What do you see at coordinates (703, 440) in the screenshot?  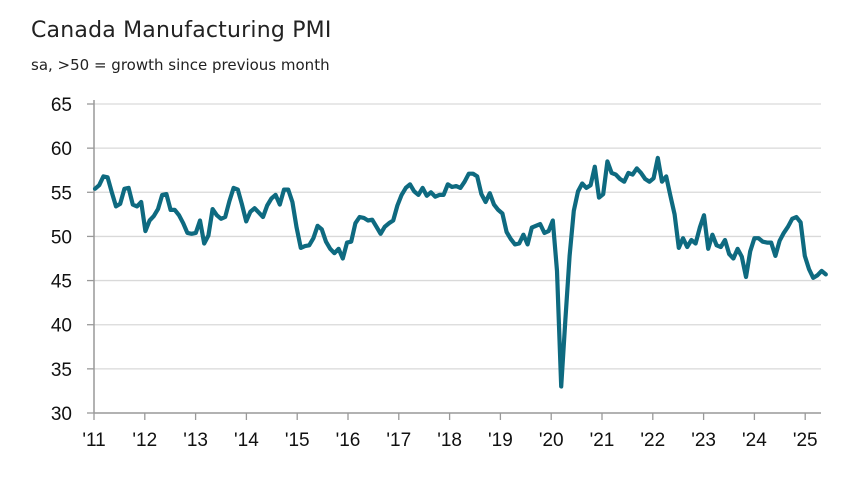 I see `x-tick-label: '23` at bounding box center [703, 440].